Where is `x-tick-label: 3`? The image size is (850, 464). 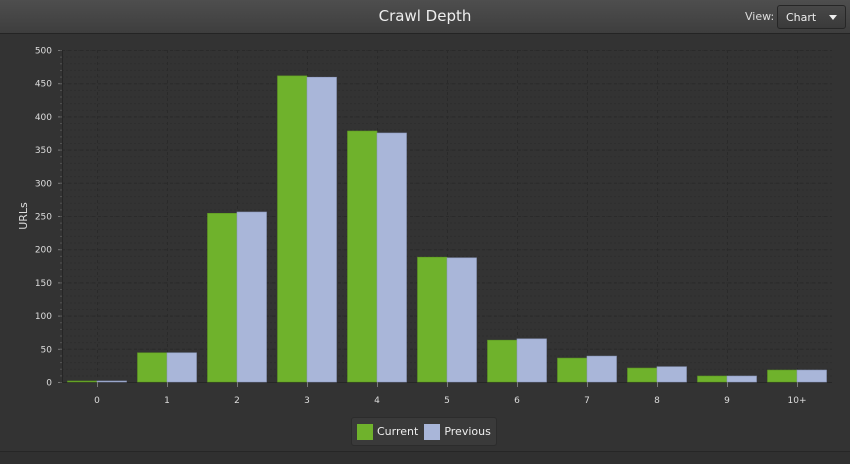
x-tick-label: 3 is located at coordinates (307, 401).